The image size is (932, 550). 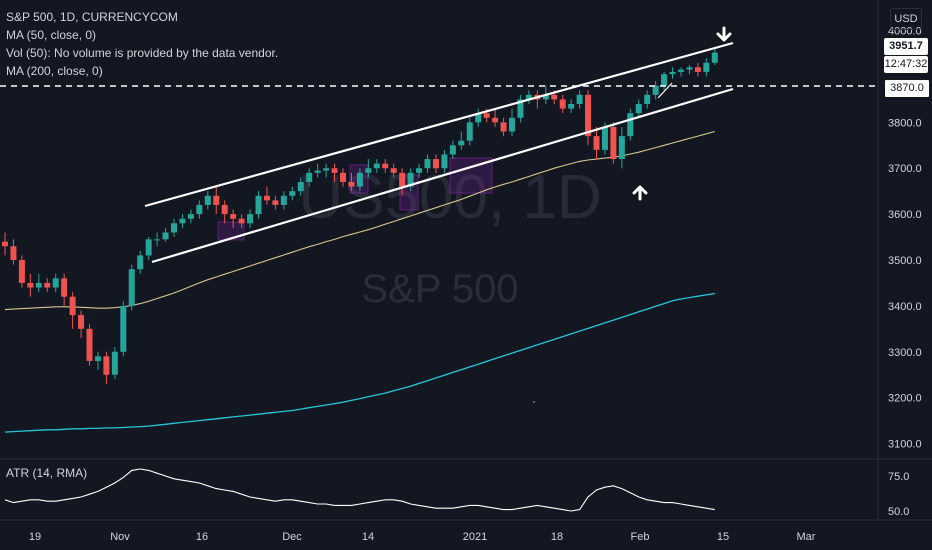 I want to click on price-tick-label: 3600.0, so click(x=905, y=215).